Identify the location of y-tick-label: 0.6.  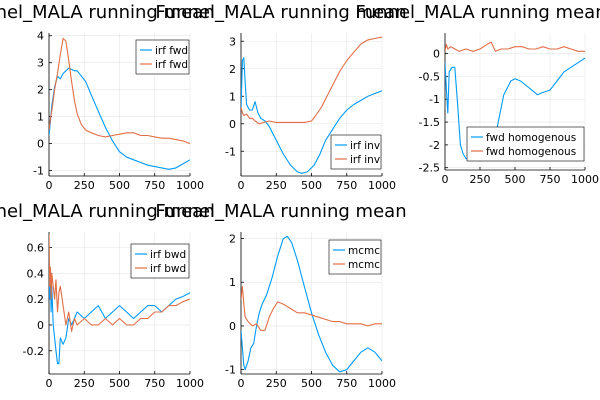
(36, 247).